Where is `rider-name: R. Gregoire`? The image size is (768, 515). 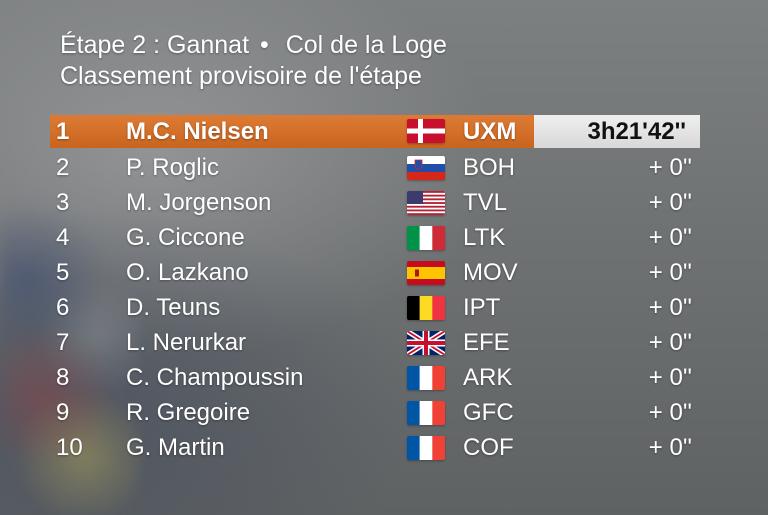
rider-name: R. Gregoire is located at coordinates (188, 412).